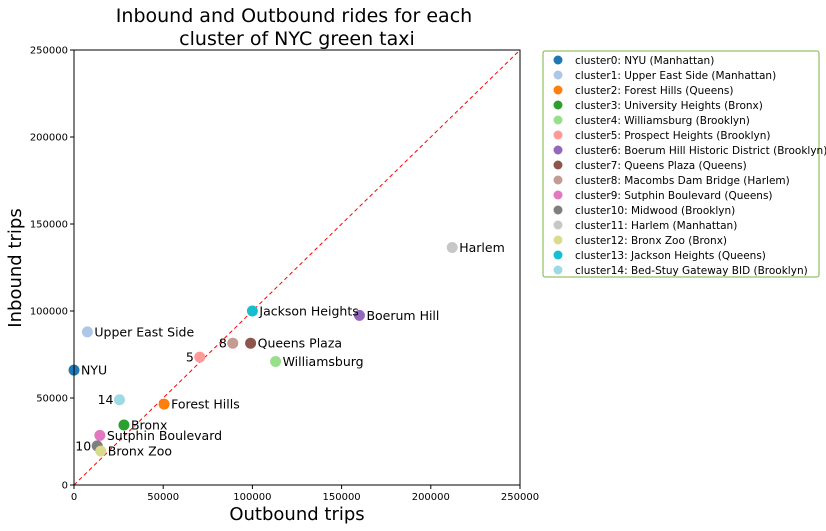 This screenshot has width=826, height=531. I want to click on legend-marker-cluster13, so click(558, 255).